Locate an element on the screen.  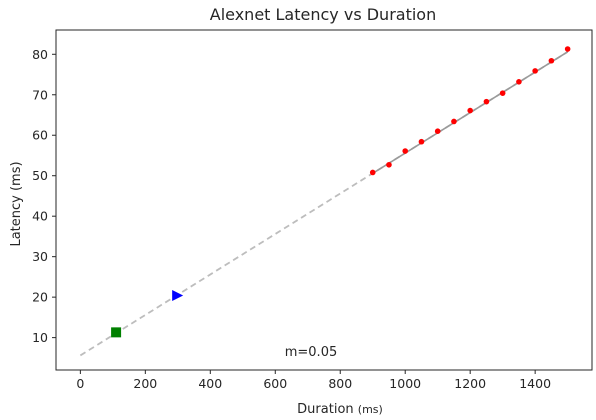
x-tick-label-1200: 1200 is located at coordinates (470, 383).